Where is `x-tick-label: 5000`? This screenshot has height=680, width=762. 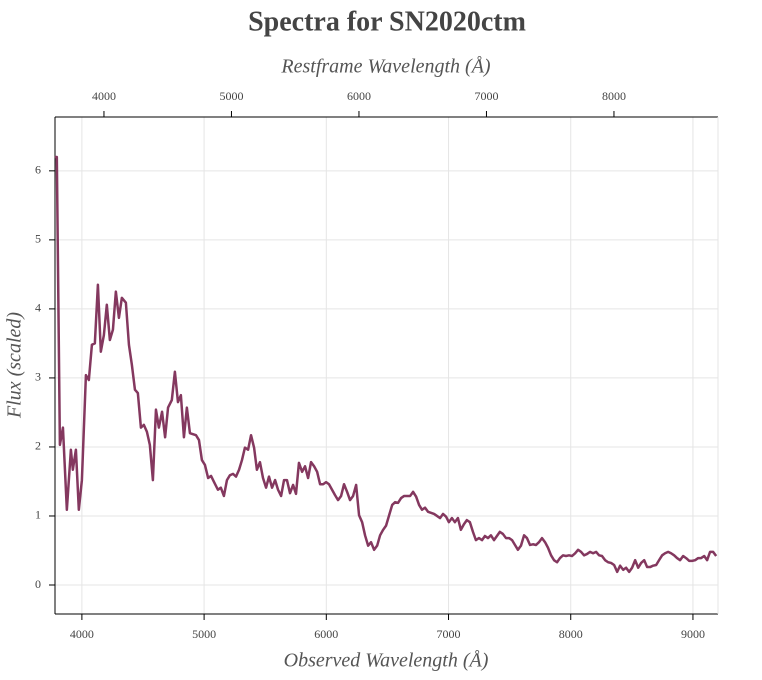
x-tick-label: 5000 is located at coordinates (204, 634).